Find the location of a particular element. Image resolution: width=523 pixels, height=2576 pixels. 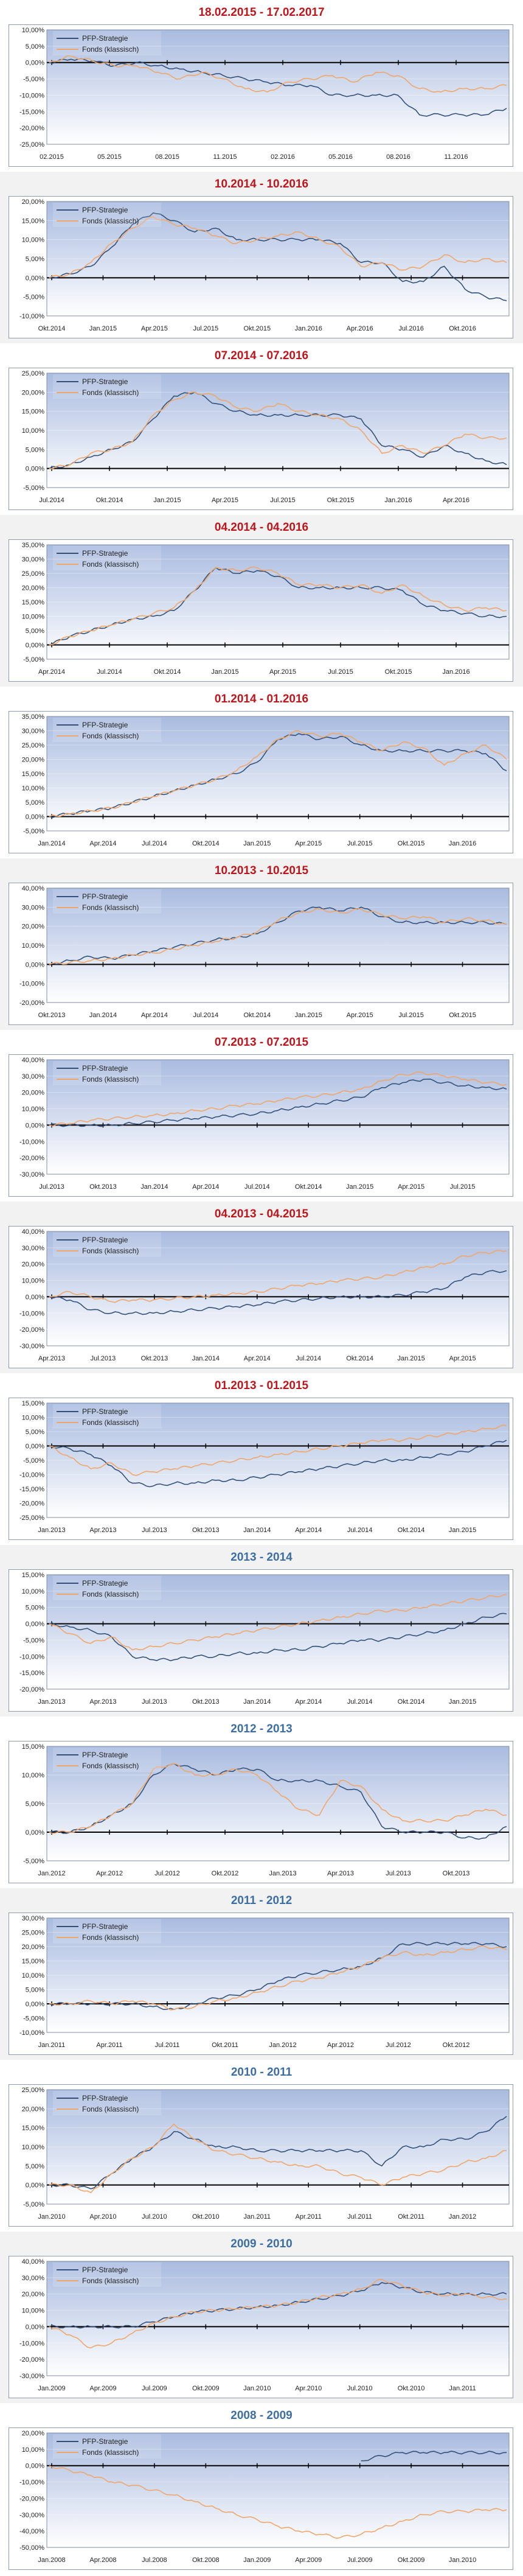

x-tick-label: Jan.2014 is located at coordinates (51, 843).